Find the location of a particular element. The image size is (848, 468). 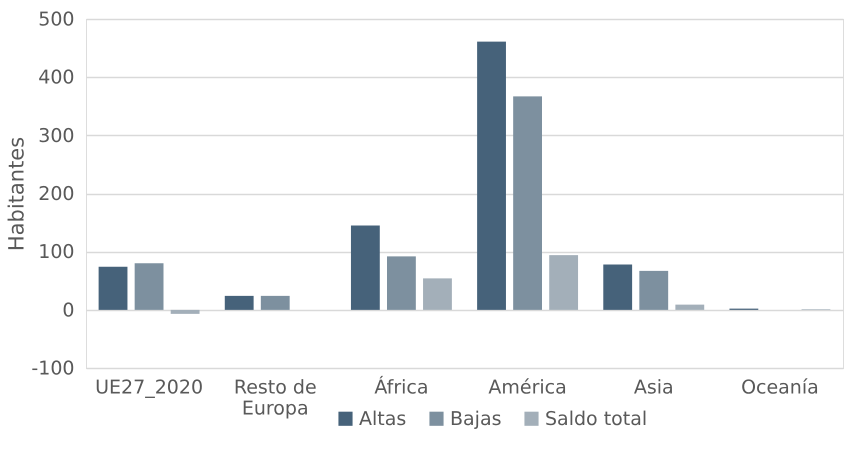

x-tick-label: Oceanía is located at coordinates (780, 387).